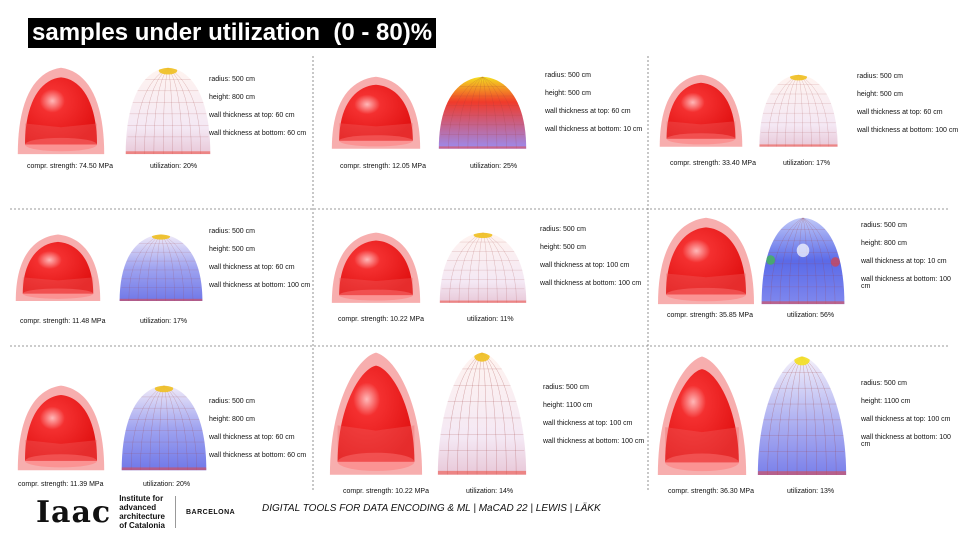 The image size is (960, 540). What do you see at coordinates (490, 491) in the screenshot?
I see `utilization-value: utilization: 14%` at bounding box center [490, 491].